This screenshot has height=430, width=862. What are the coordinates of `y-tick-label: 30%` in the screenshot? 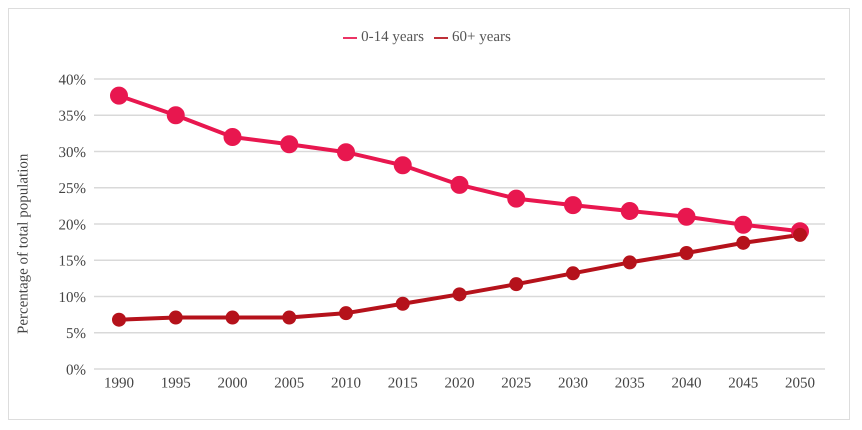 It's located at (72, 152).